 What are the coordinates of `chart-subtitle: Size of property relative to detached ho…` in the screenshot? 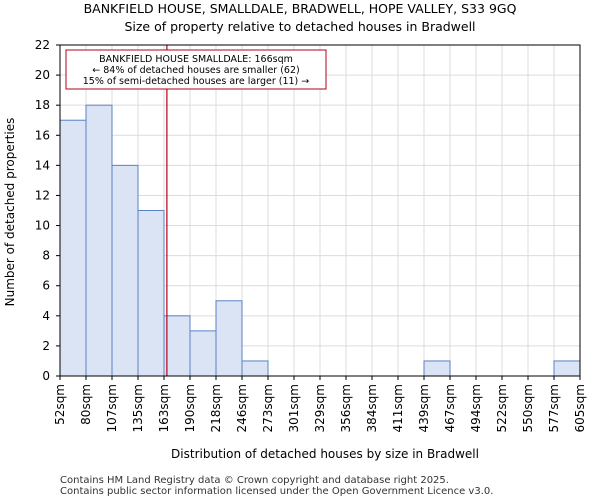 It's located at (299, 26).